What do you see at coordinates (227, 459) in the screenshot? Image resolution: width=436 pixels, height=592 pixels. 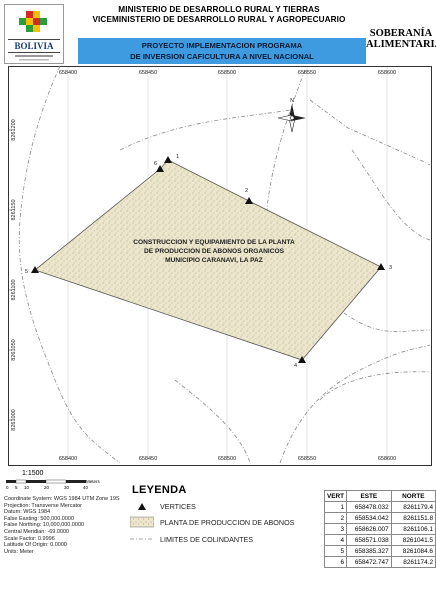 I see `x-tick-bot-2: 658500` at bounding box center [227, 459].